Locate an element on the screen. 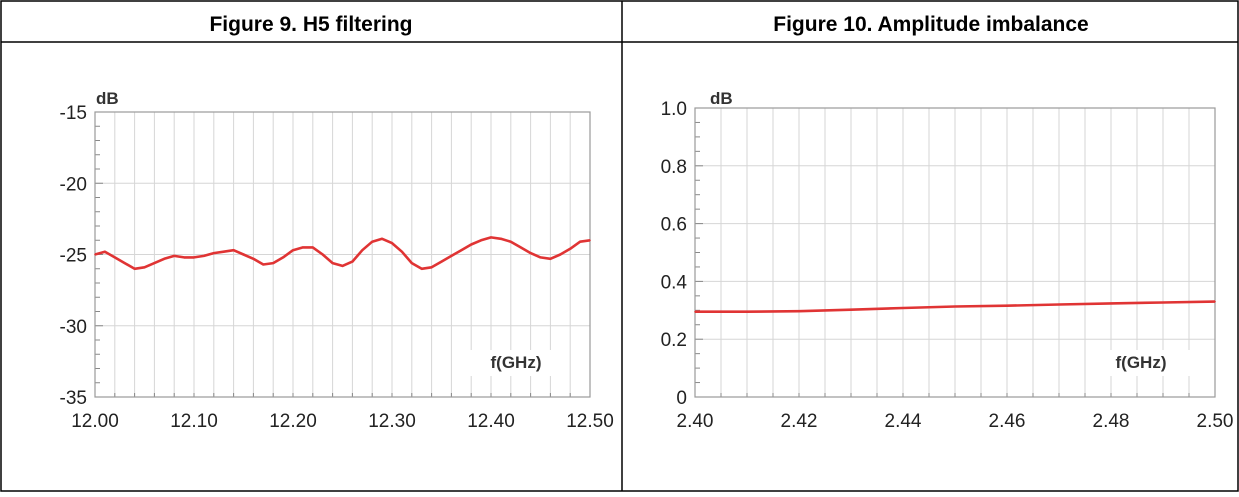 The height and width of the screenshot is (497, 1239). x-tick-label: 12.50 is located at coordinates (590, 421).